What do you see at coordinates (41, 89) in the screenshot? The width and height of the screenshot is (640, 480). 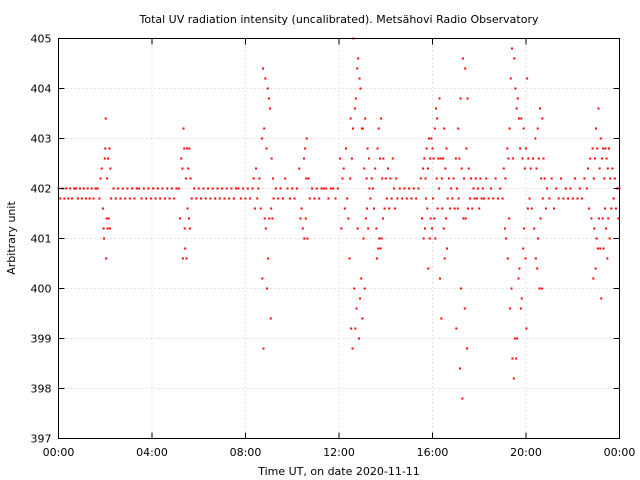 I see `y-tick-label: 404` at bounding box center [41, 89].